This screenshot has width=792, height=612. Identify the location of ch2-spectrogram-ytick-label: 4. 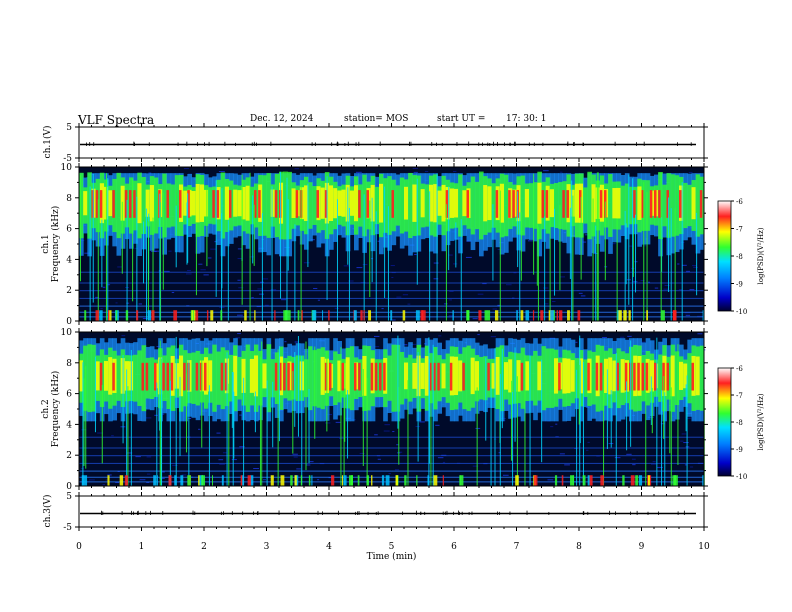
(69, 425).